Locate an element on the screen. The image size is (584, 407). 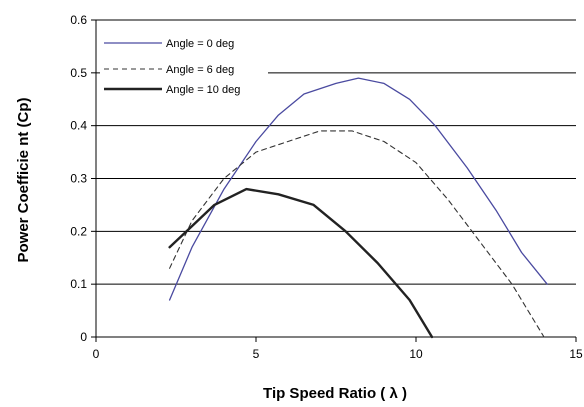
legend-background is located at coordinates (184, 63).